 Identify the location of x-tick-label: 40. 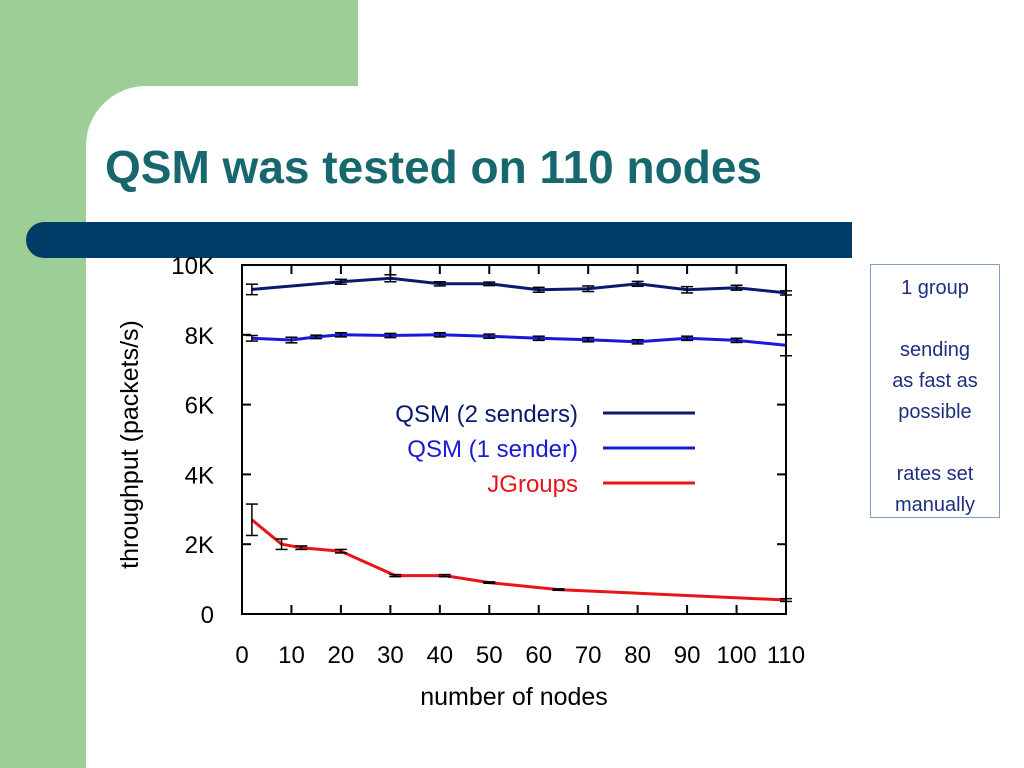
(439, 655).